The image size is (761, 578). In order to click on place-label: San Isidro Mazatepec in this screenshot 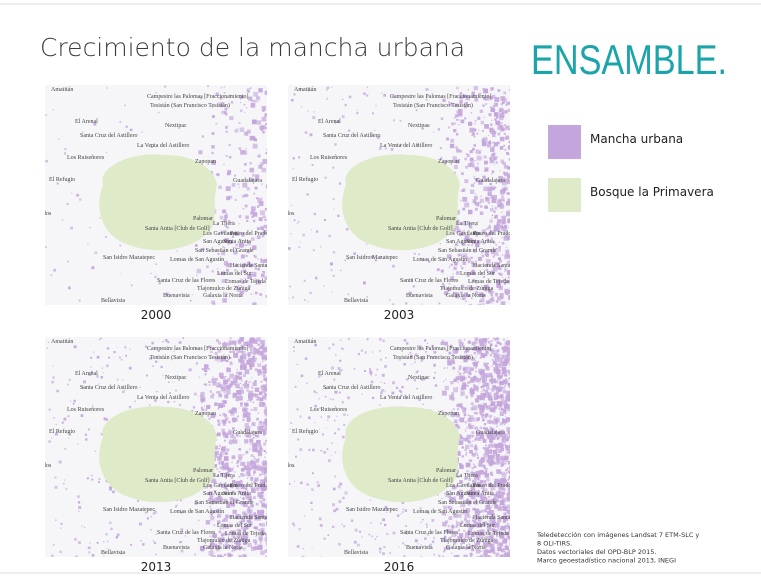, I will do `click(129, 258)`.